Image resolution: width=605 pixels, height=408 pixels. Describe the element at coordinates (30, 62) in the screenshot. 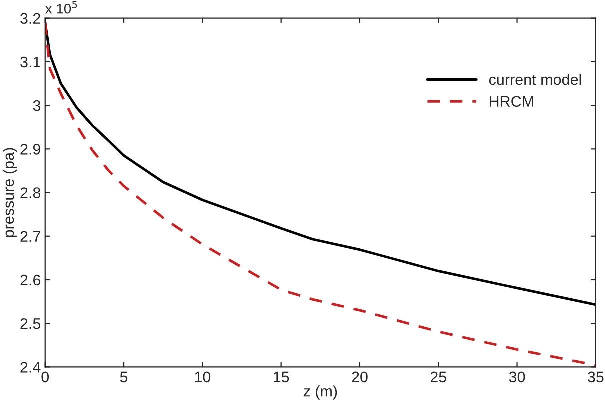

I see `y-tick-label: 3.1` at that location.